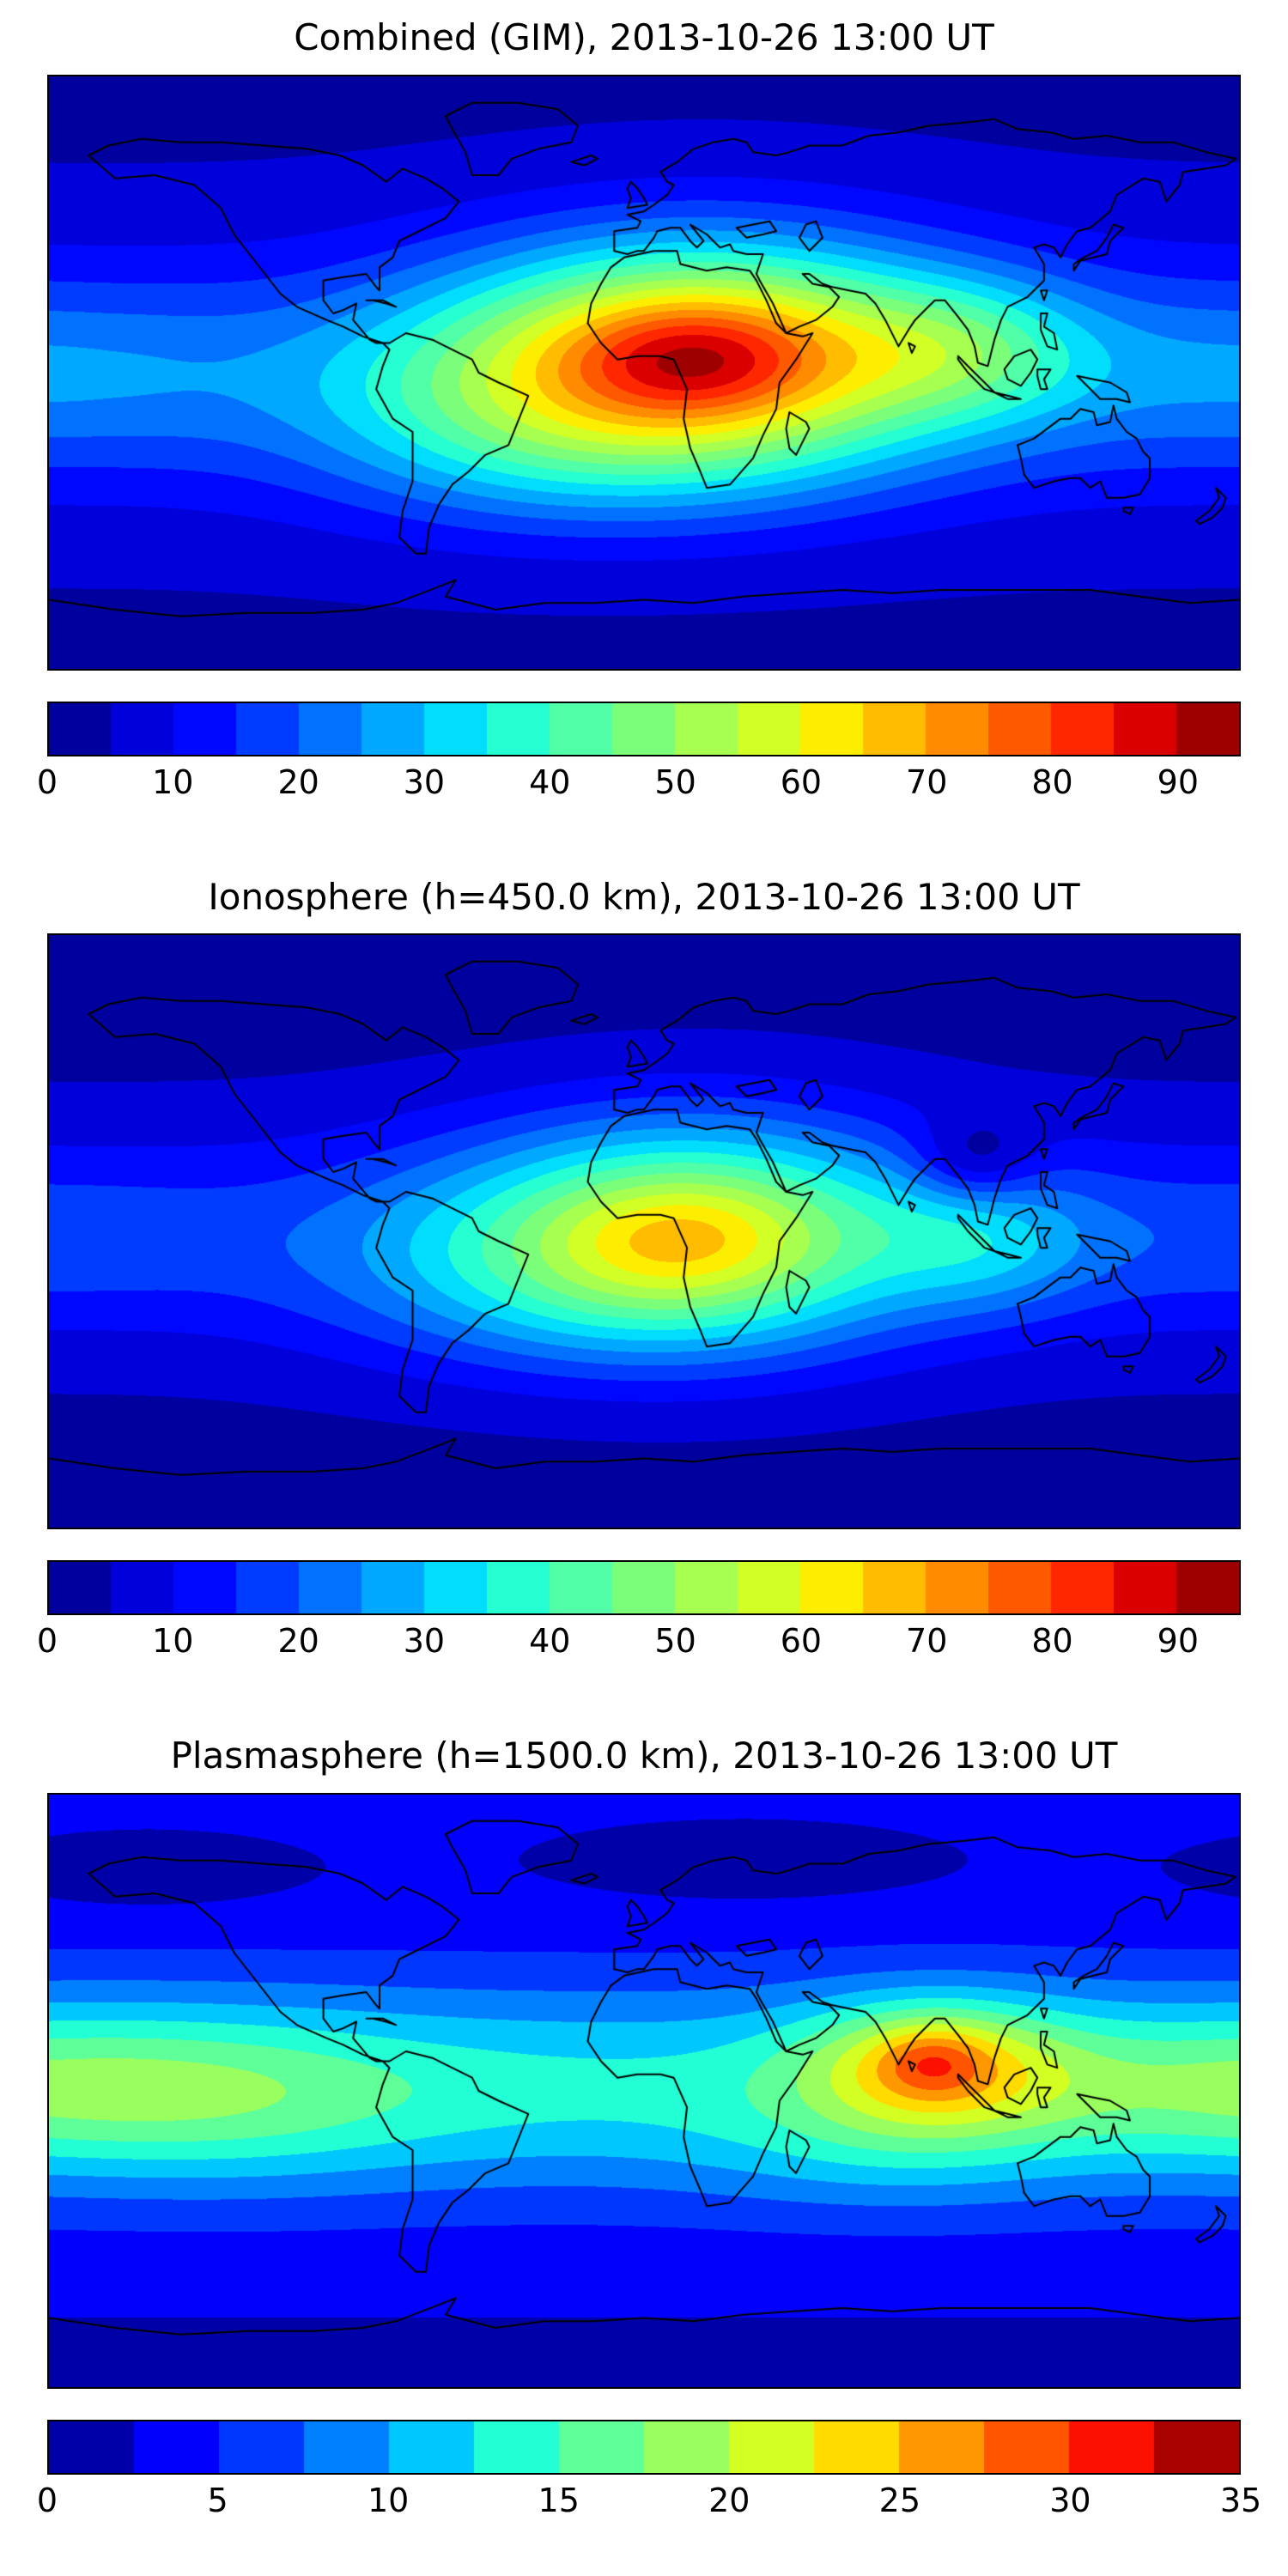  Describe the element at coordinates (900, 2500) in the screenshot. I see `colorbar-tick-label: 25` at that location.